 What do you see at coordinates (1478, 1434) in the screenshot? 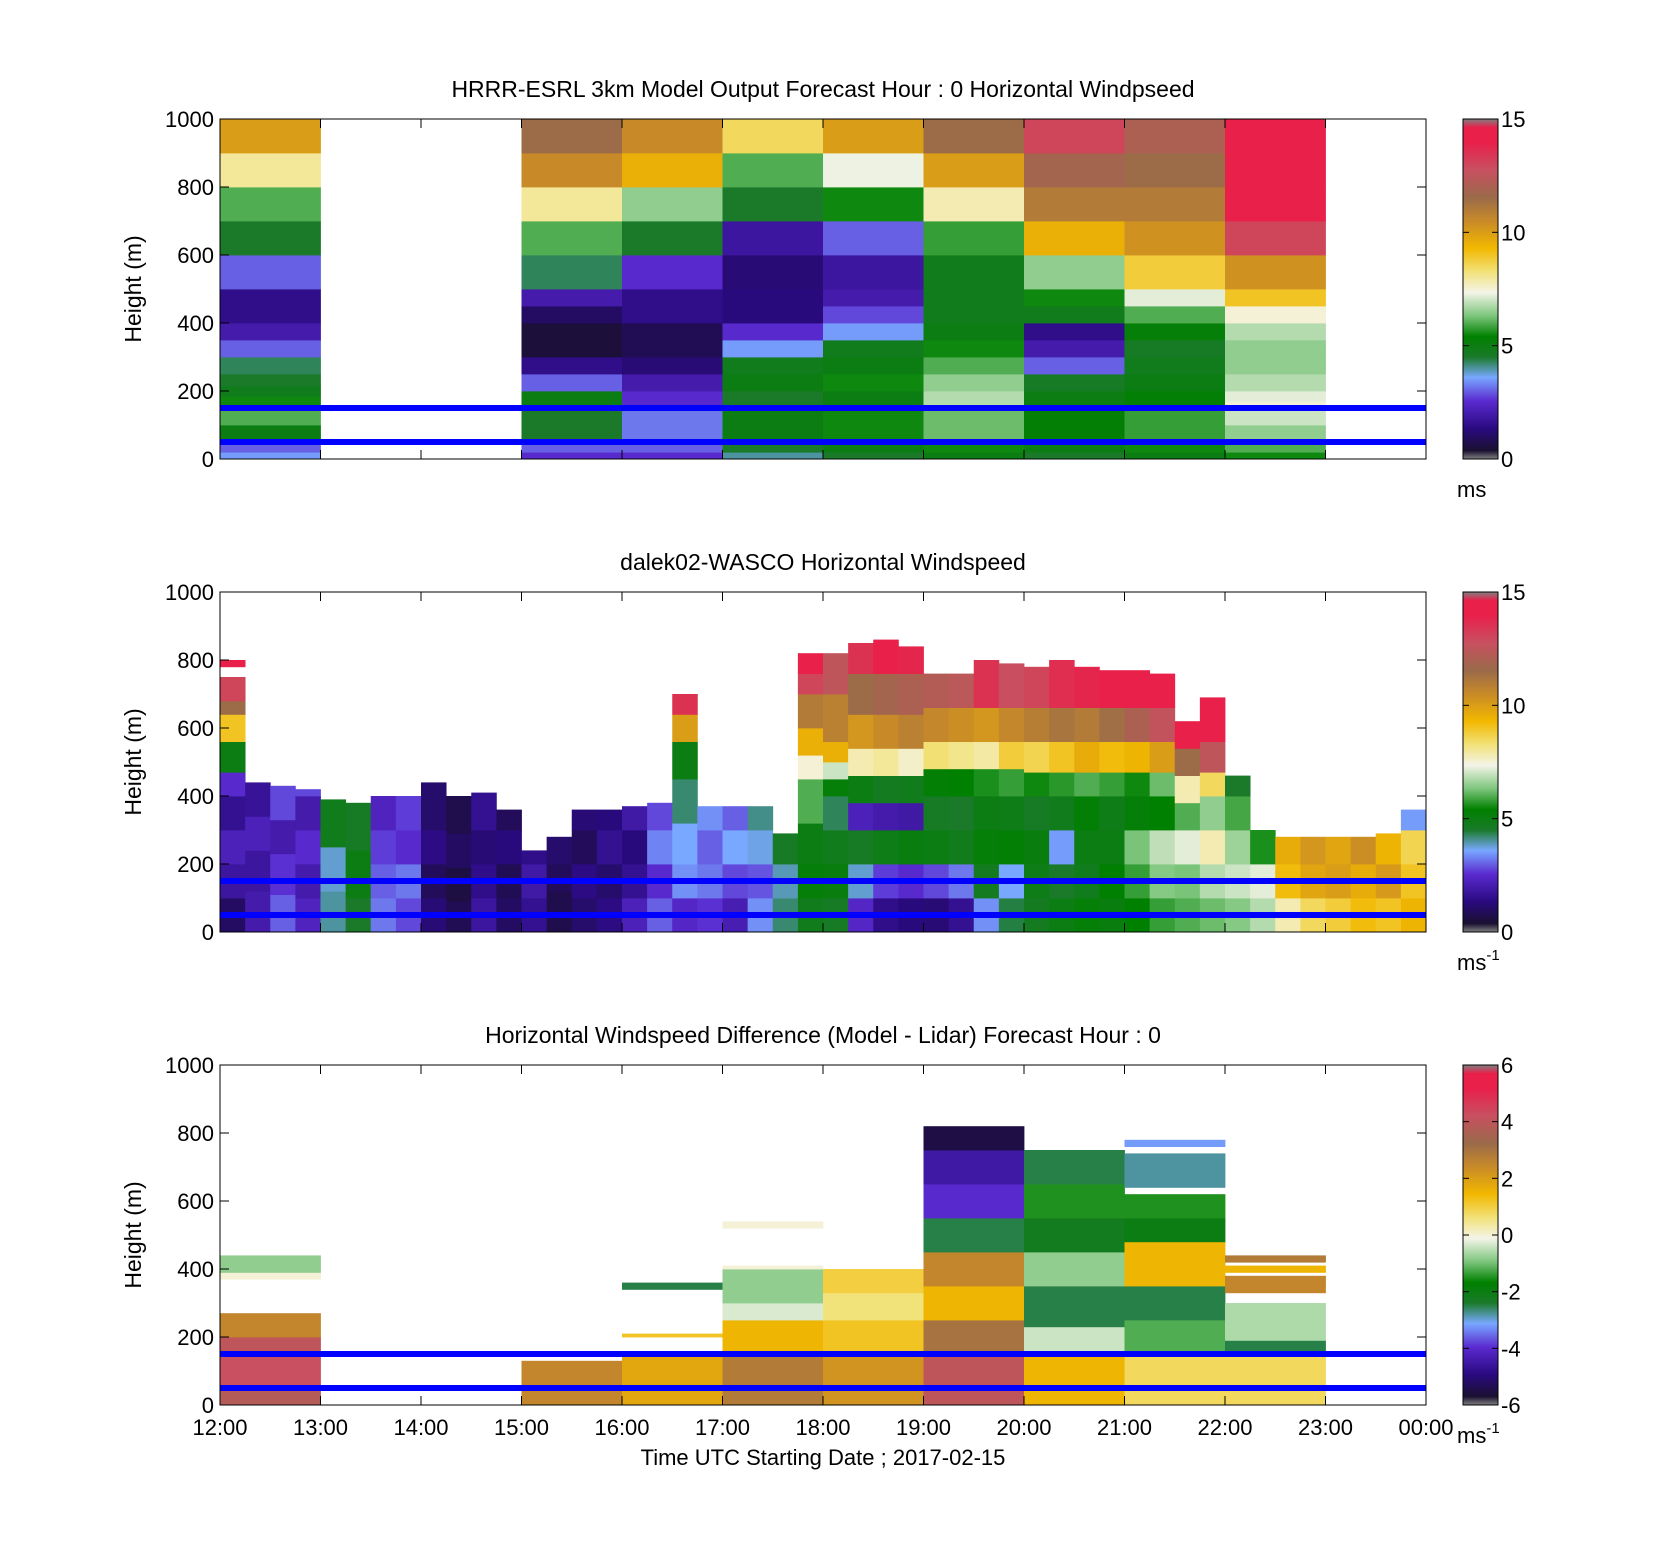
I see `colorbar-unit: ms-1` at bounding box center [1478, 1434].